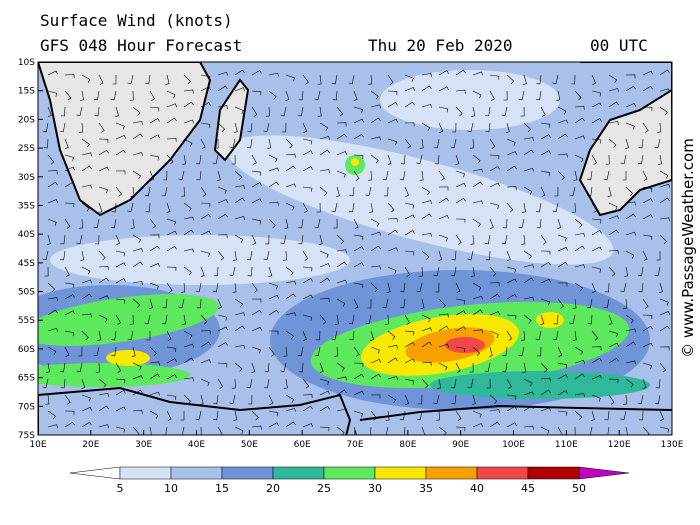 This screenshot has width=700, height=525. I want to click on colorbar-bin, so click(553, 473).